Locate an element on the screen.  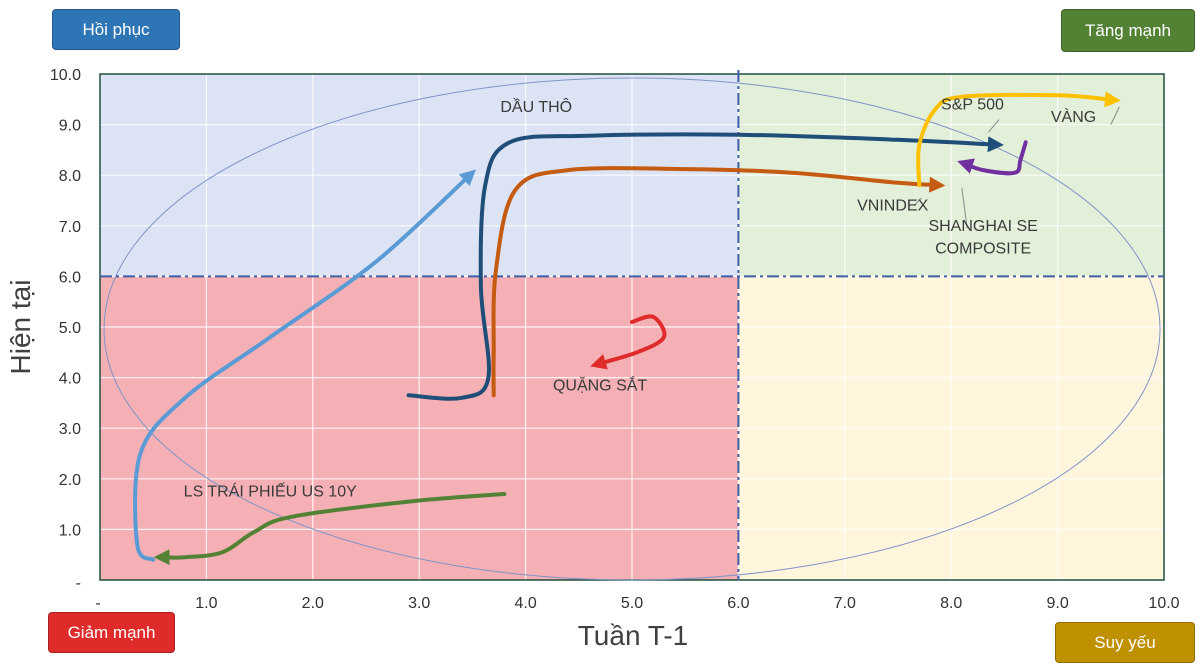
leader-line-vnindex is located at coordinates (917, 201).